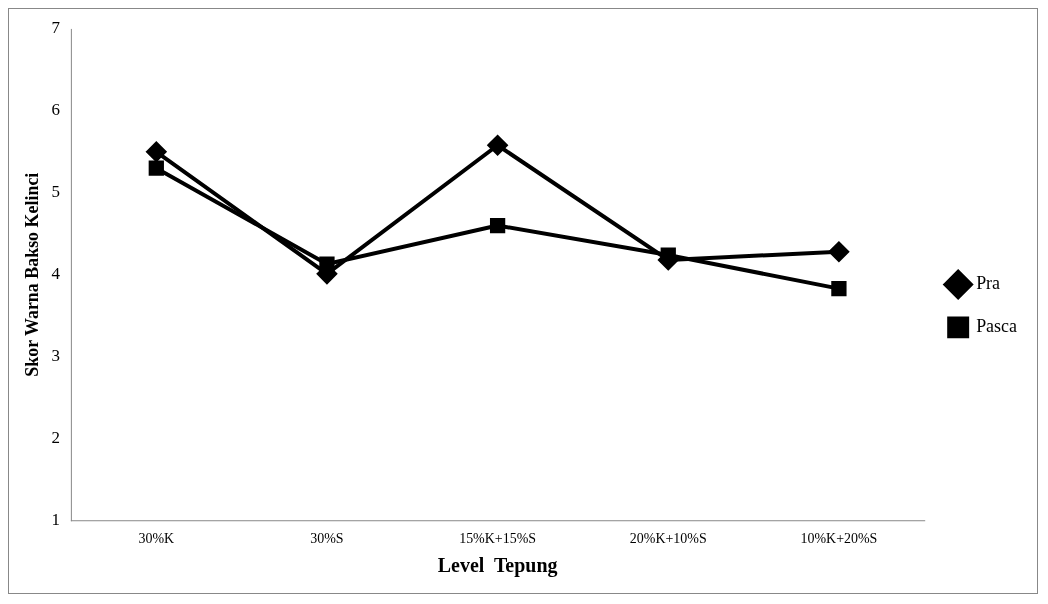 This screenshot has width=1048, height=604. What do you see at coordinates (668, 539) in the screenshot?
I see `x-tick-label: 20%K+10%S` at bounding box center [668, 539].